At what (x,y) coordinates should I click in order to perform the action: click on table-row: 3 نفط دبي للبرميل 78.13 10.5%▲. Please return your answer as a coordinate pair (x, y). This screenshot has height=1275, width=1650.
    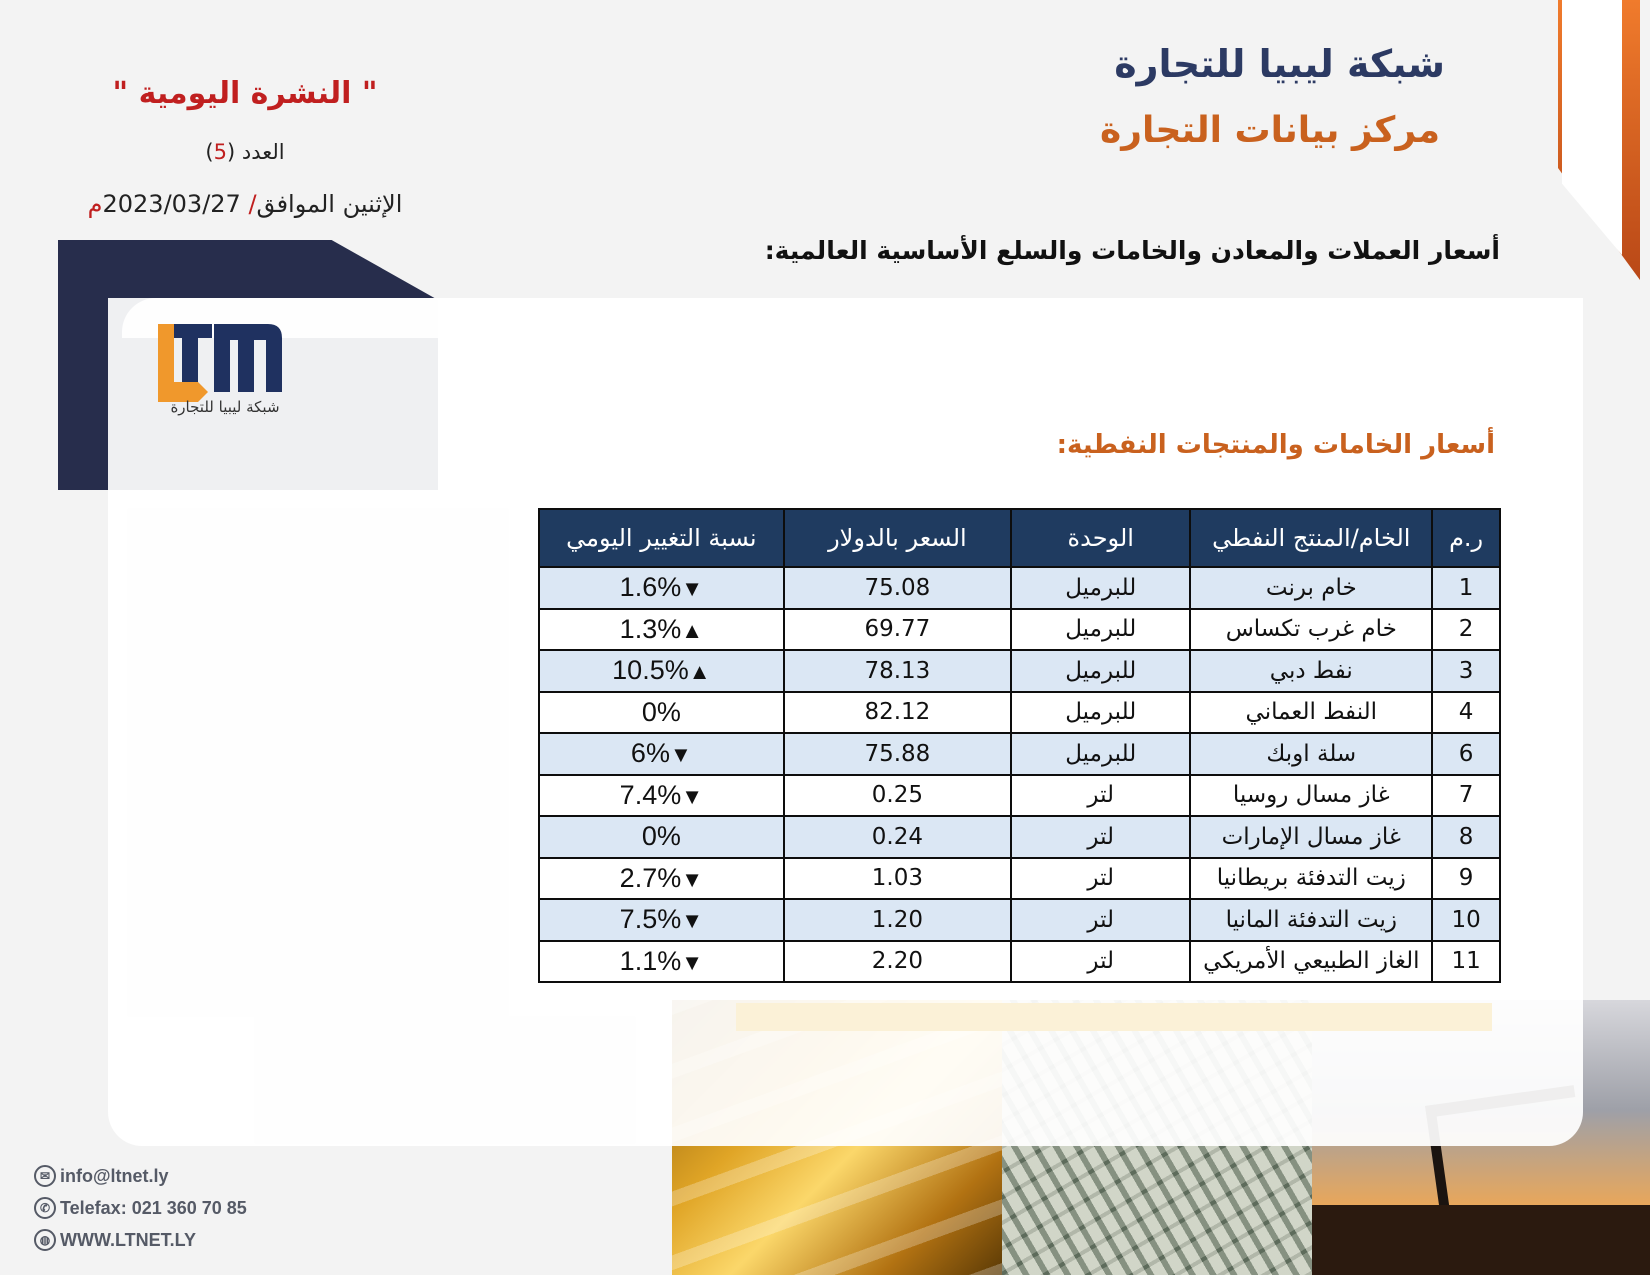
    Looking at the image, I should click on (1019, 671).